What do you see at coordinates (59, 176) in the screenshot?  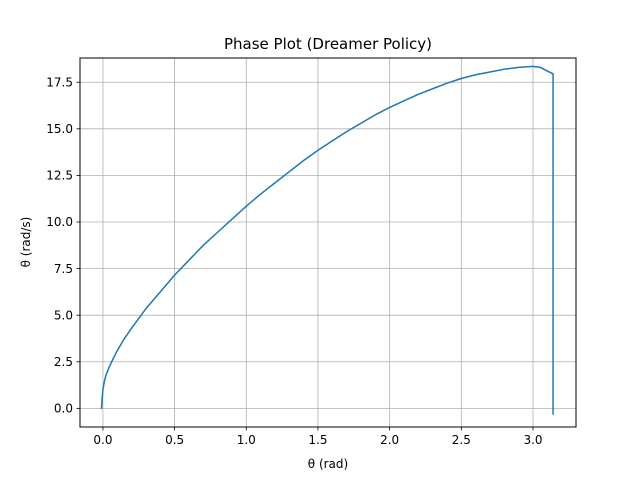 I see `y-tick-label: 12.5` at bounding box center [59, 176].